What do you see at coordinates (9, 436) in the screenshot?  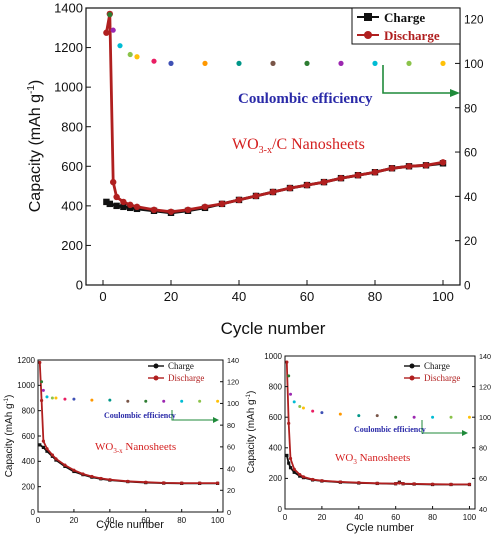 I see `left-ylabel: Capacity (mAh g-1)` at bounding box center [9, 436].